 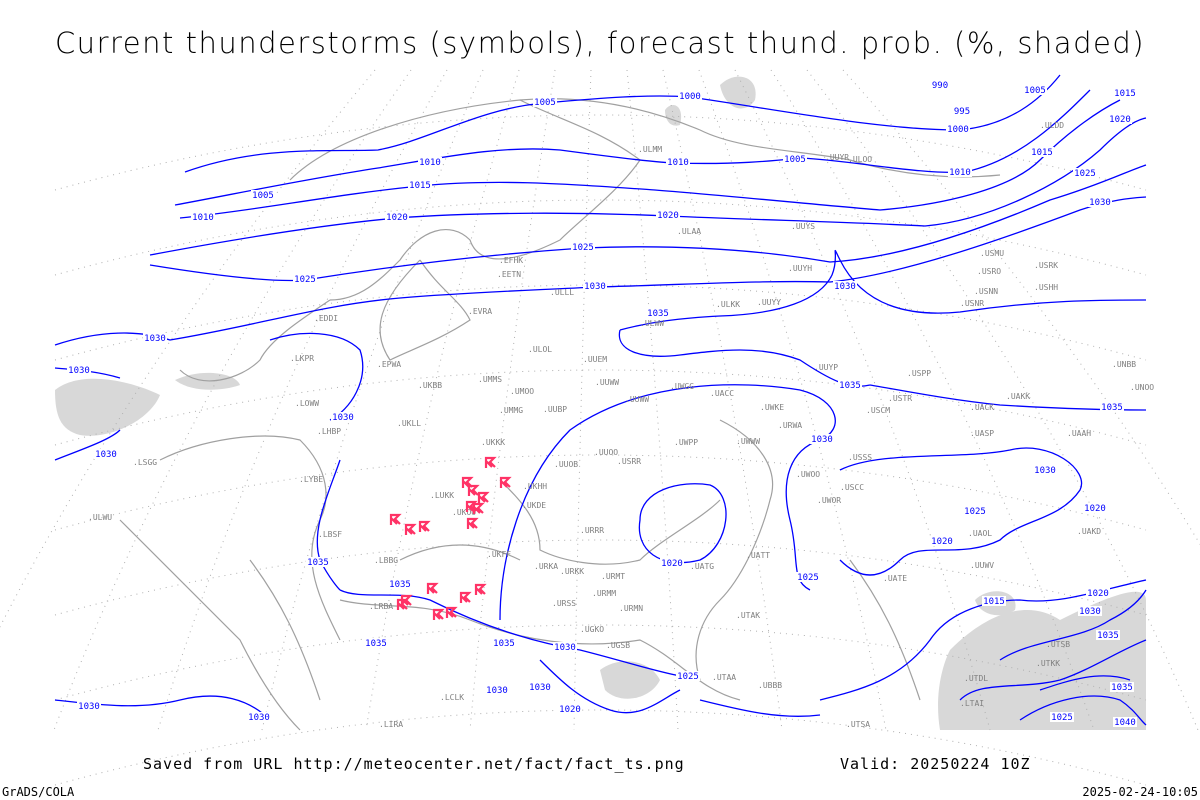 What do you see at coordinates (330, 534) in the screenshot?
I see `station-label: .LBSF` at bounding box center [330, 534].